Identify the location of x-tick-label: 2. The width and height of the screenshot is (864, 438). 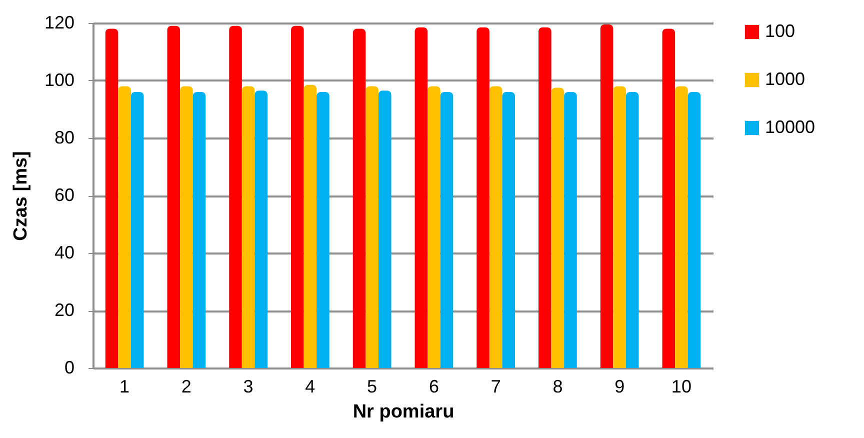
(186, 386).